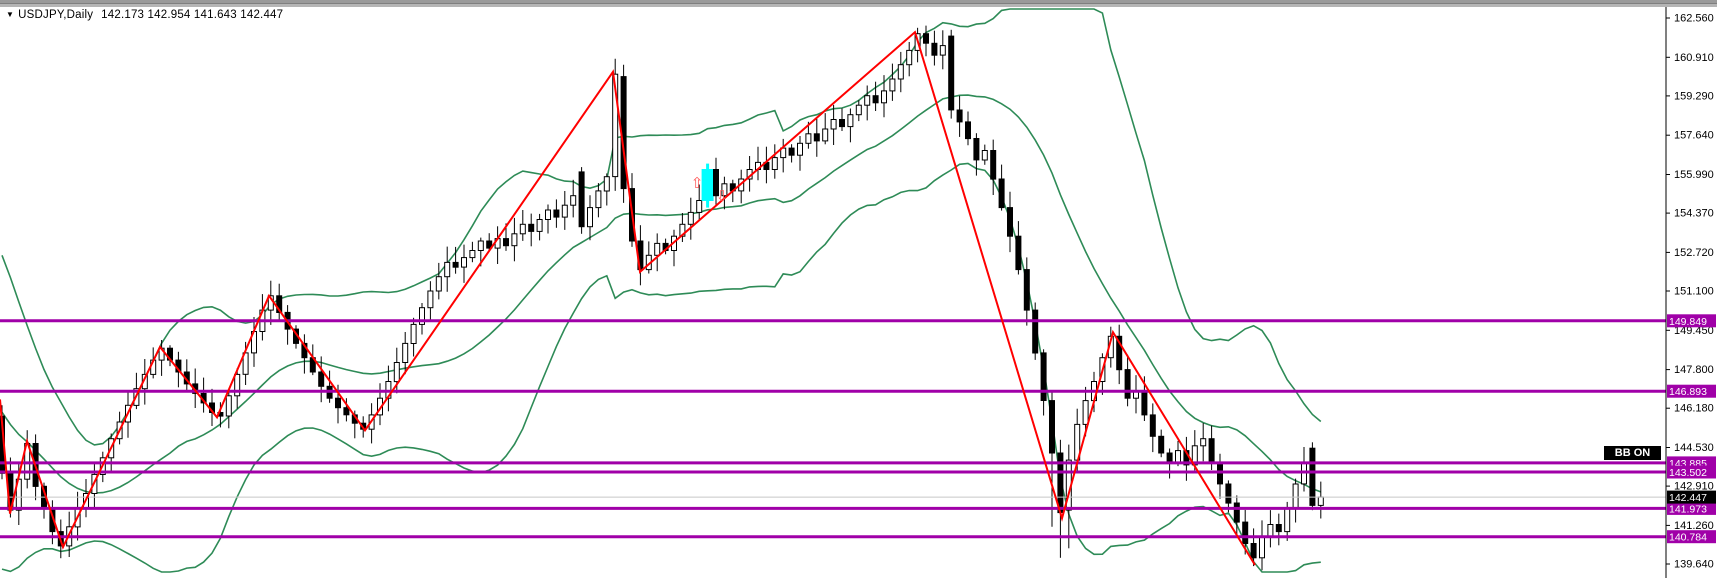 Image resolution: width=1717 pixels, height=578 pixels. What do you see at coordinates (707, 185) in the screenshot?
I see `highlighted-candle` at bounding box center [707, 185].